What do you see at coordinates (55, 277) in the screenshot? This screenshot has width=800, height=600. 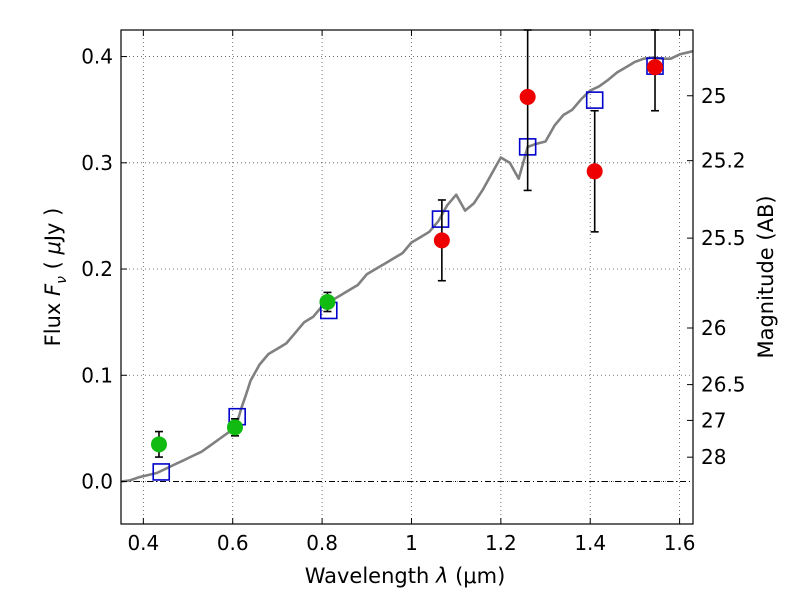 I see `y-axis-title: Flux Fν ( μJy )` at bounding box center [55, 277].